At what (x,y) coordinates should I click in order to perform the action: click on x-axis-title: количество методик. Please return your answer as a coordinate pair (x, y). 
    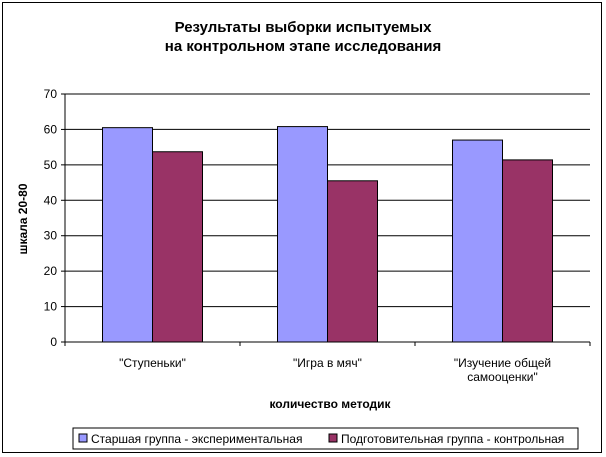
    Looking at the image, I should click on (330, 404).